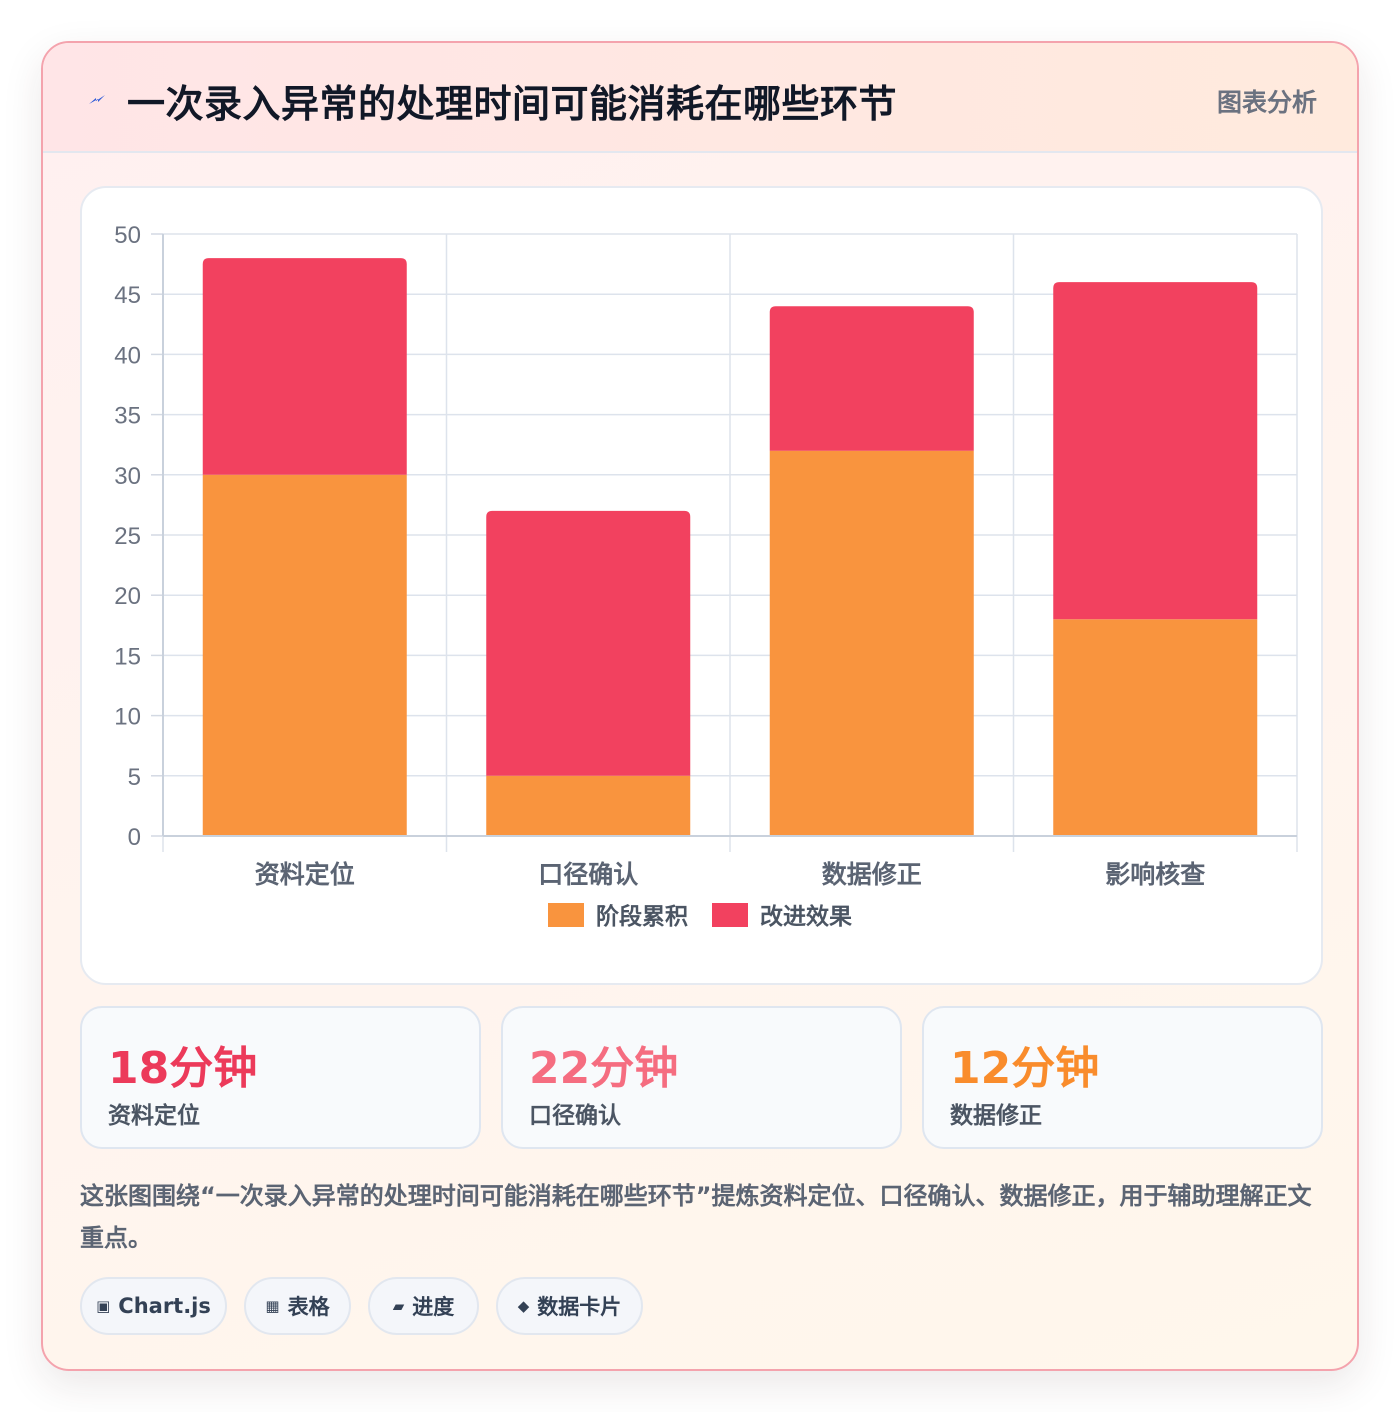  Describe the element at coordinates (1122, 1077) in the screenshot. I see `stat-card-3: 12分钟 数据修正` at that location.